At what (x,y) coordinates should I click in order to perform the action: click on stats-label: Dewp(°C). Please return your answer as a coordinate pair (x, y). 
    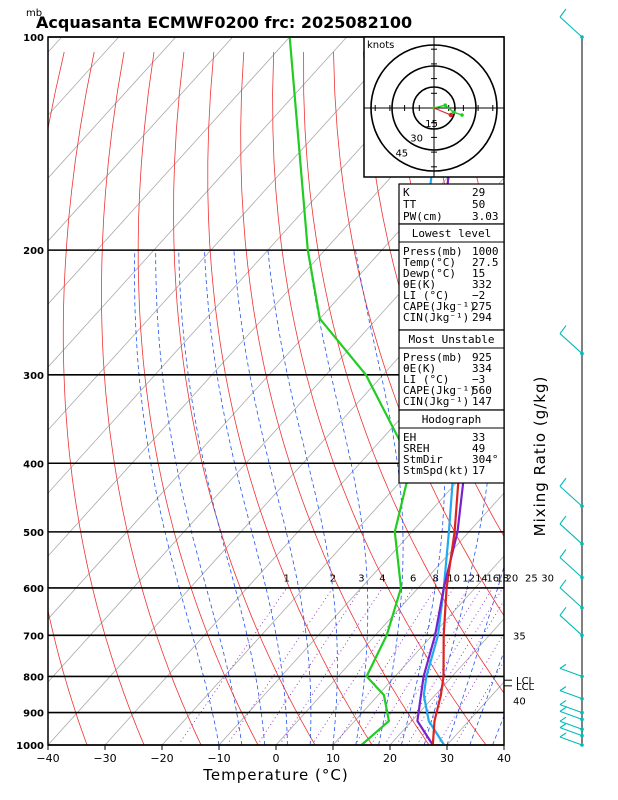
    Looking at the image, I should click on (429, 273).